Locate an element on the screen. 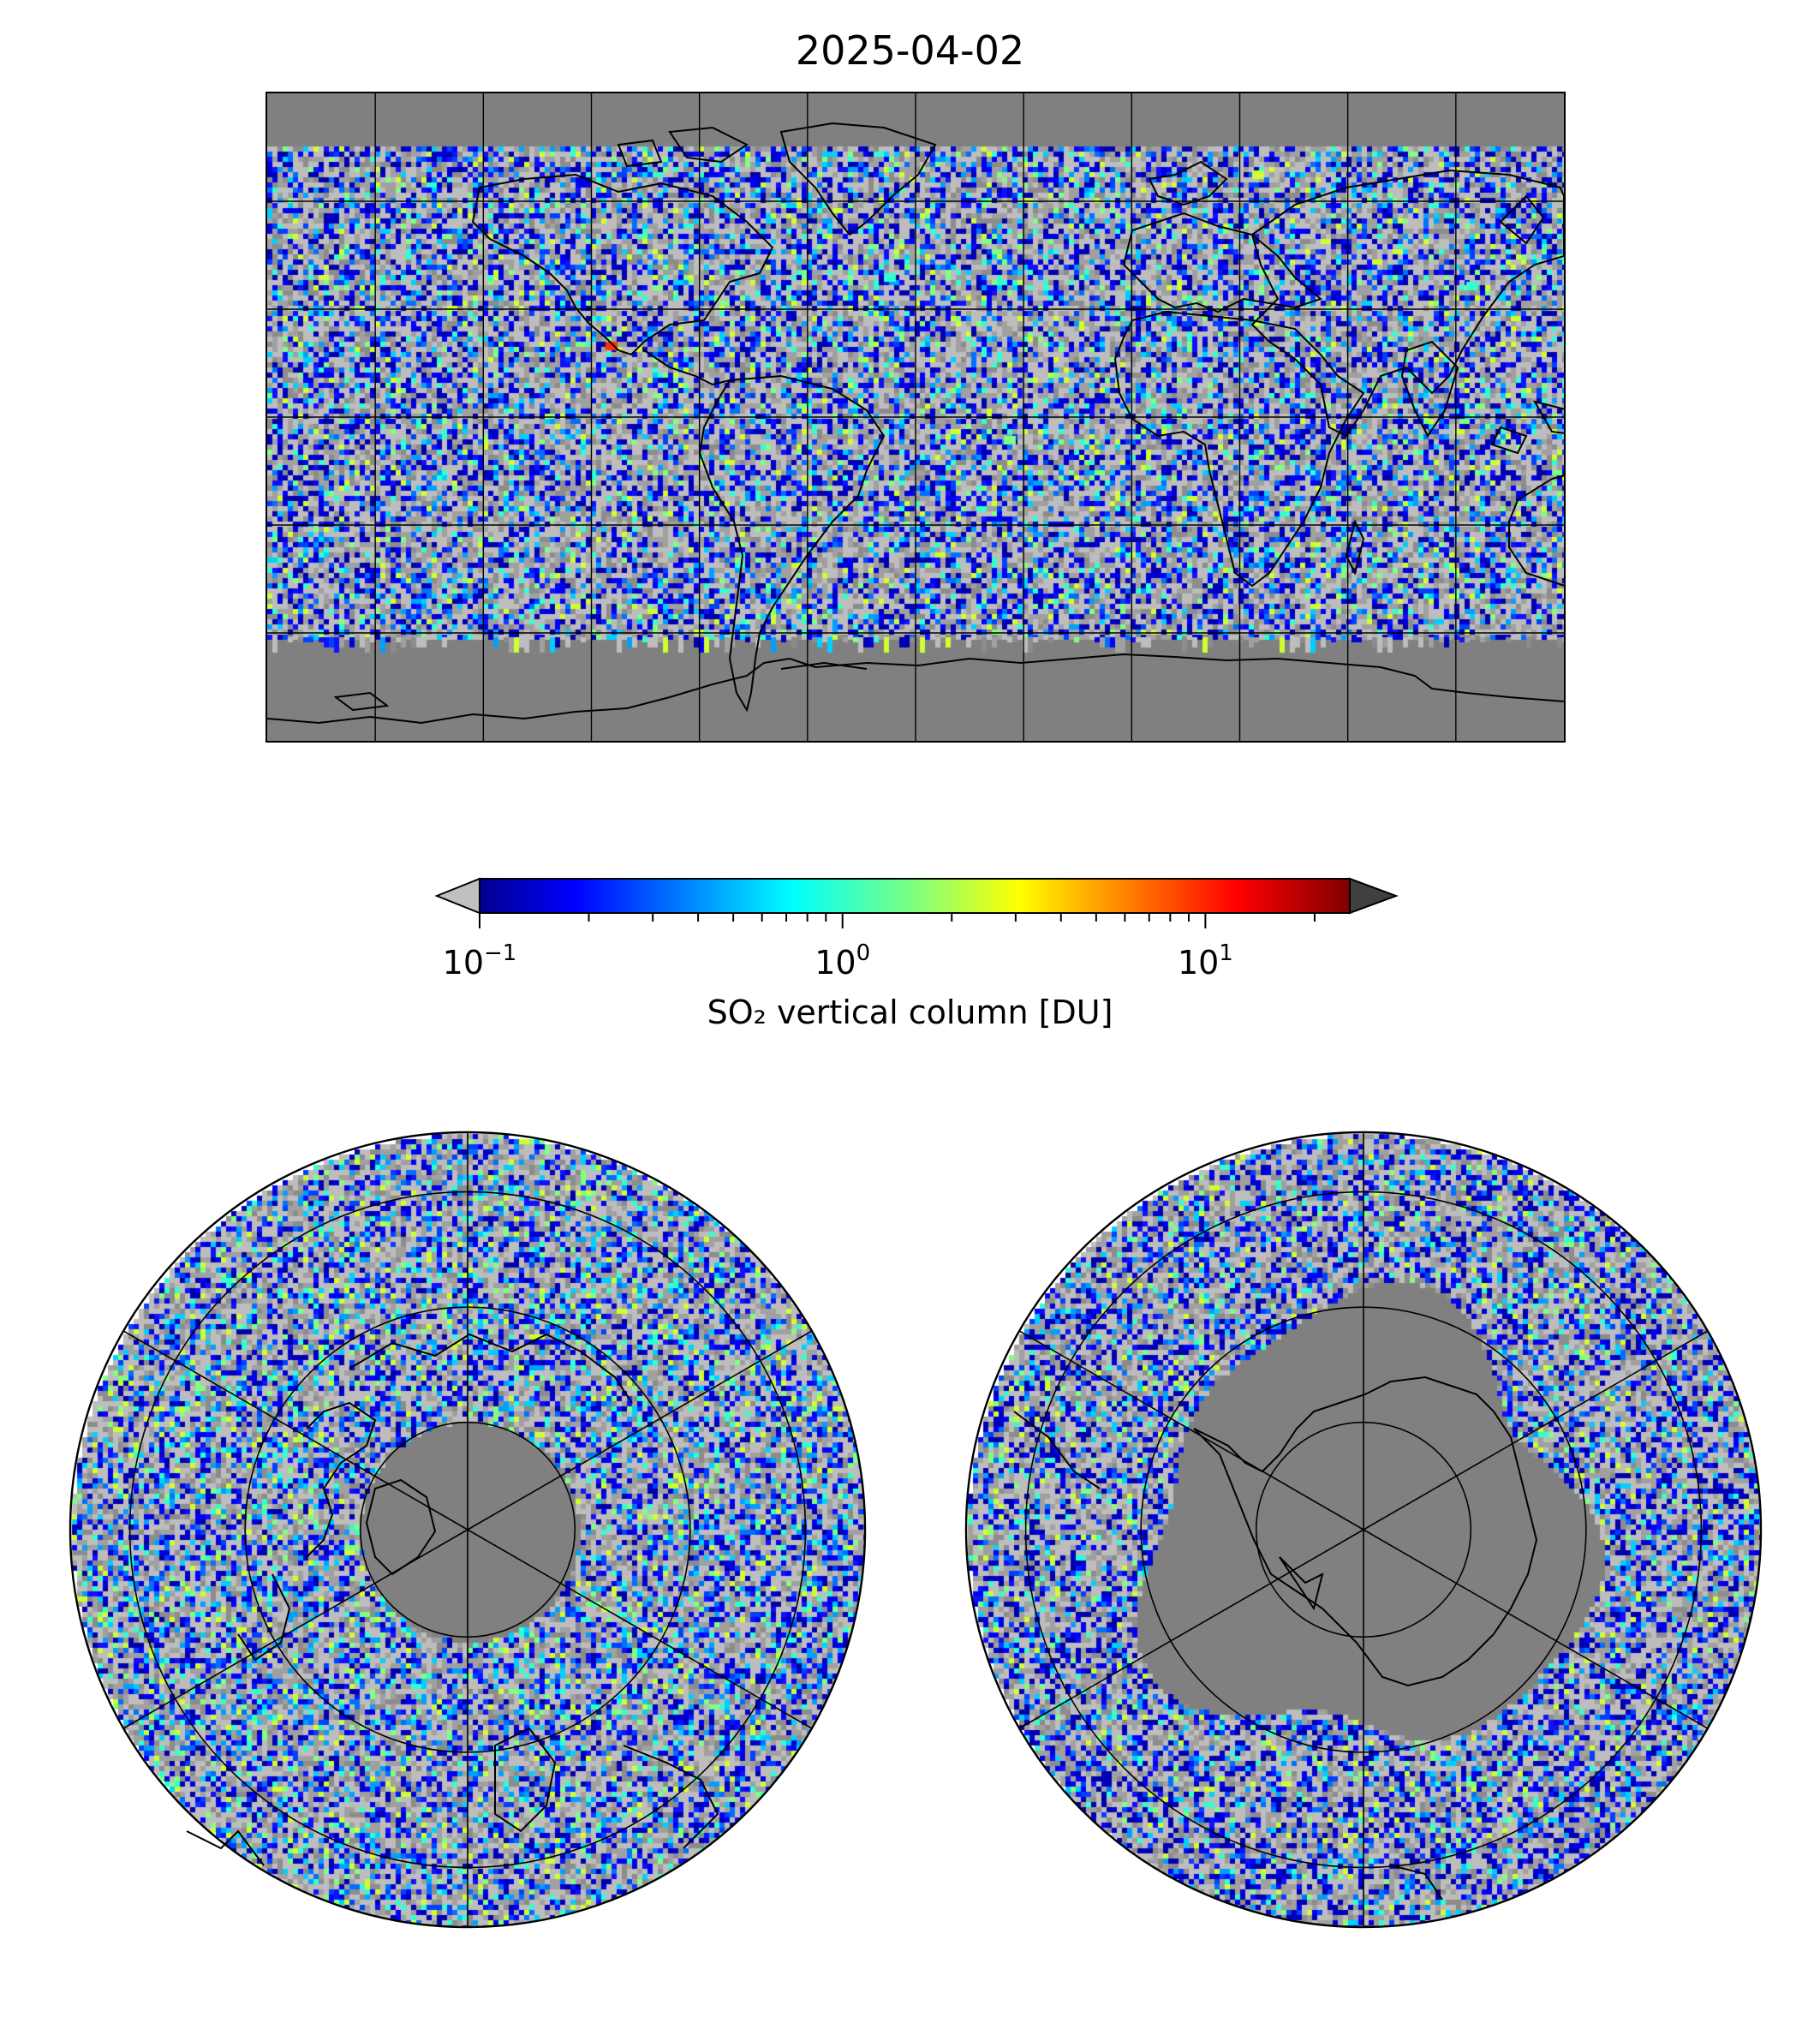 This screenshot has height=2023, width=1820. colorbar-ticks is located at coordinates (897, 920).